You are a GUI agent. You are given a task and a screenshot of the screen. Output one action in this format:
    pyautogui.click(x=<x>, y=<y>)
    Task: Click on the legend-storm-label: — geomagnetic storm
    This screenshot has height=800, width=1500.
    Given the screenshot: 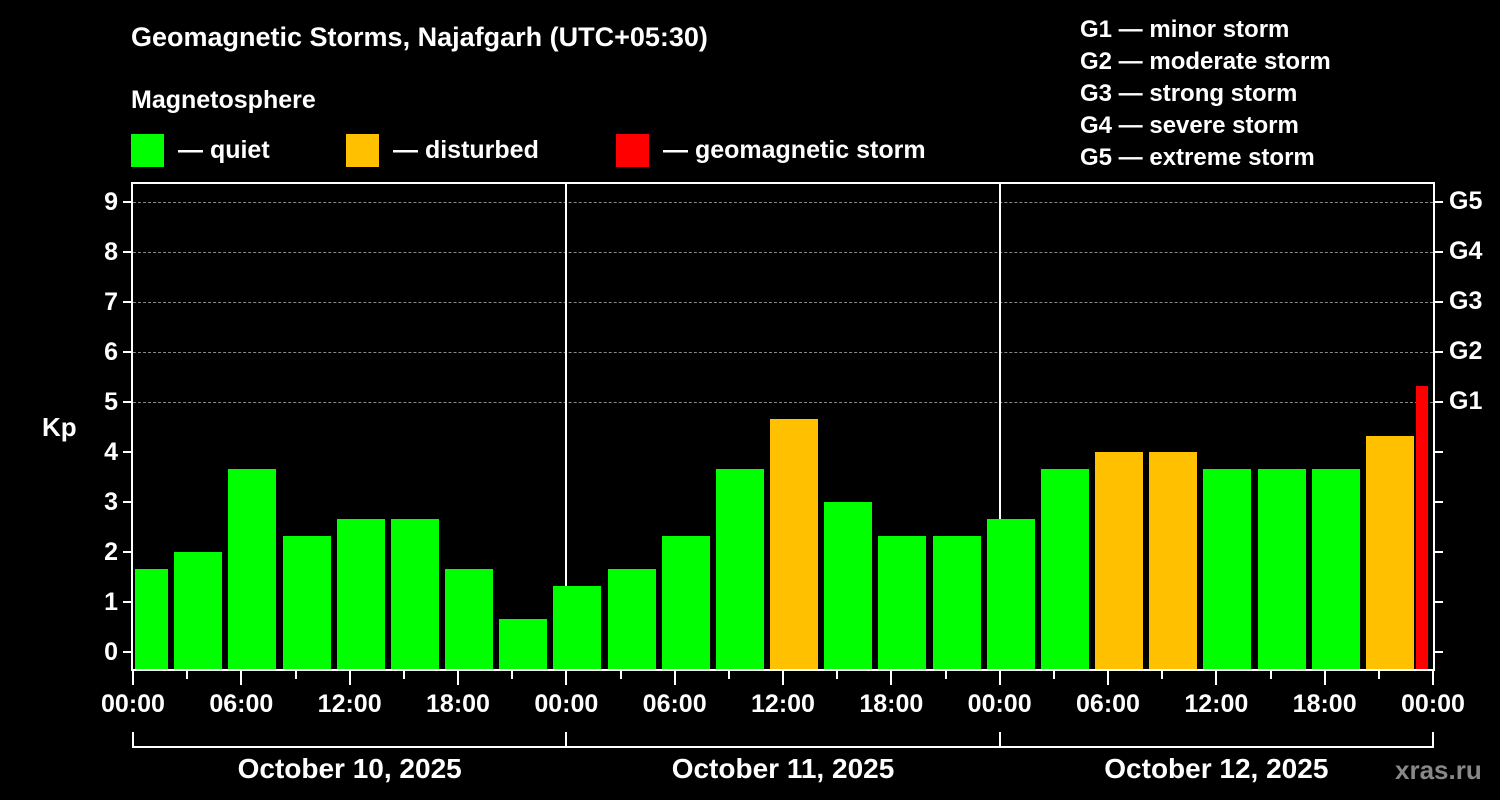 What is the action you would take?
    pyautogui.click(x=794, y=150)
    